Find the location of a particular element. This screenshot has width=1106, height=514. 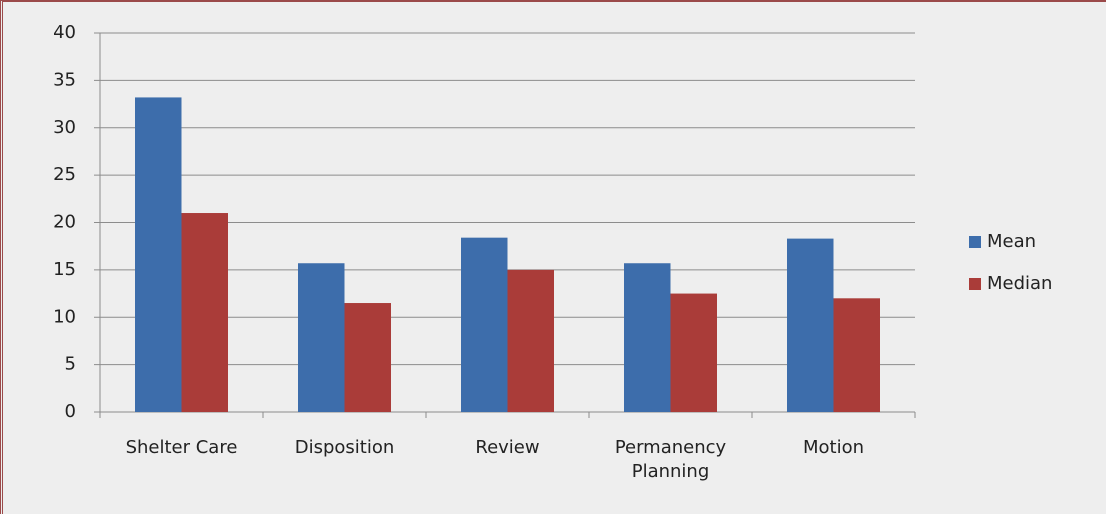

y-tick-label: 10 is located at coordinates (64, 316).